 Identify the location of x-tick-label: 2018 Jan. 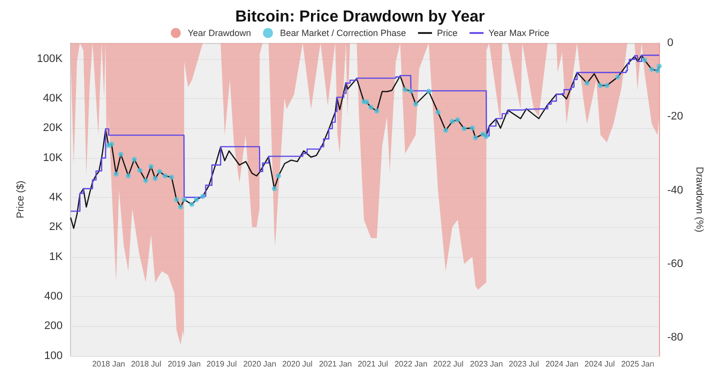
(109, 364).